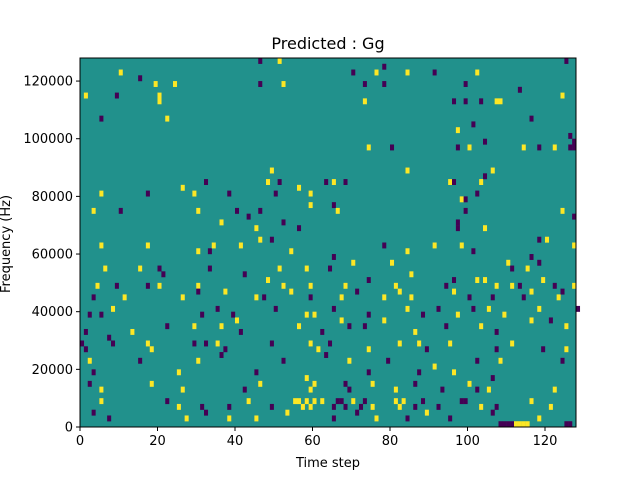  I want to click on y-tick-label: 0, so click(69, 428).